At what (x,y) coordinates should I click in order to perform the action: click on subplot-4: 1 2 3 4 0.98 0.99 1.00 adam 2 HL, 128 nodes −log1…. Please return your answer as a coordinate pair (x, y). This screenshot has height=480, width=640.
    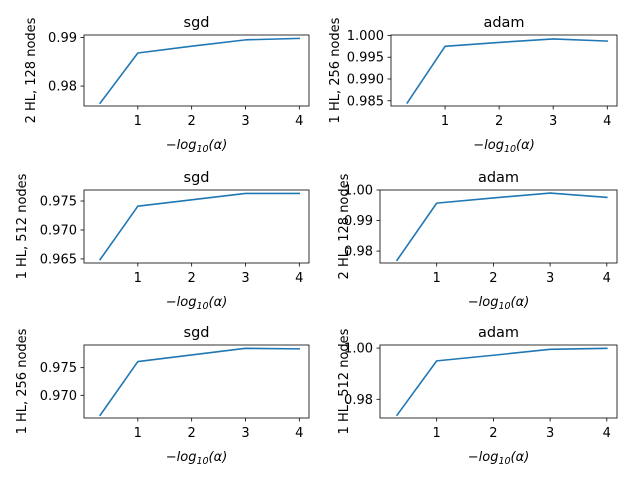
    Looking at the image, I should click on (477, 241).